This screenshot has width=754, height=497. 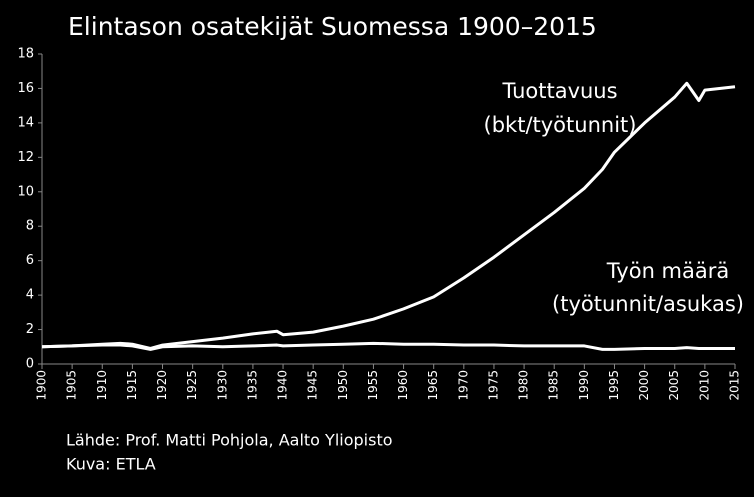 I want to click on x-tick-label: 1900, so click(x=42, y=385).